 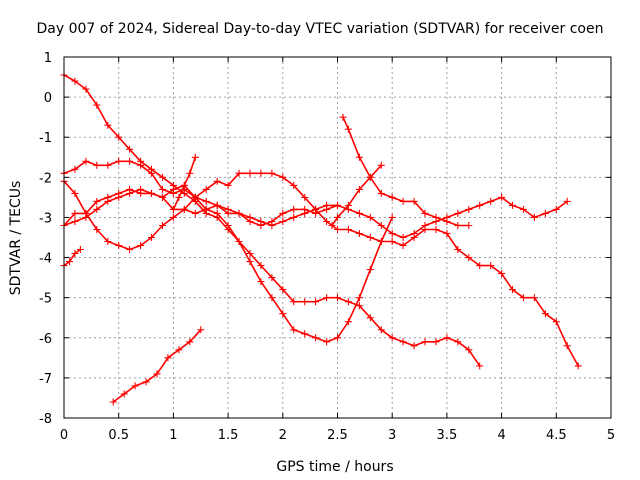 I want to click on y-tick-label: -1, so click(x=45, y=138).